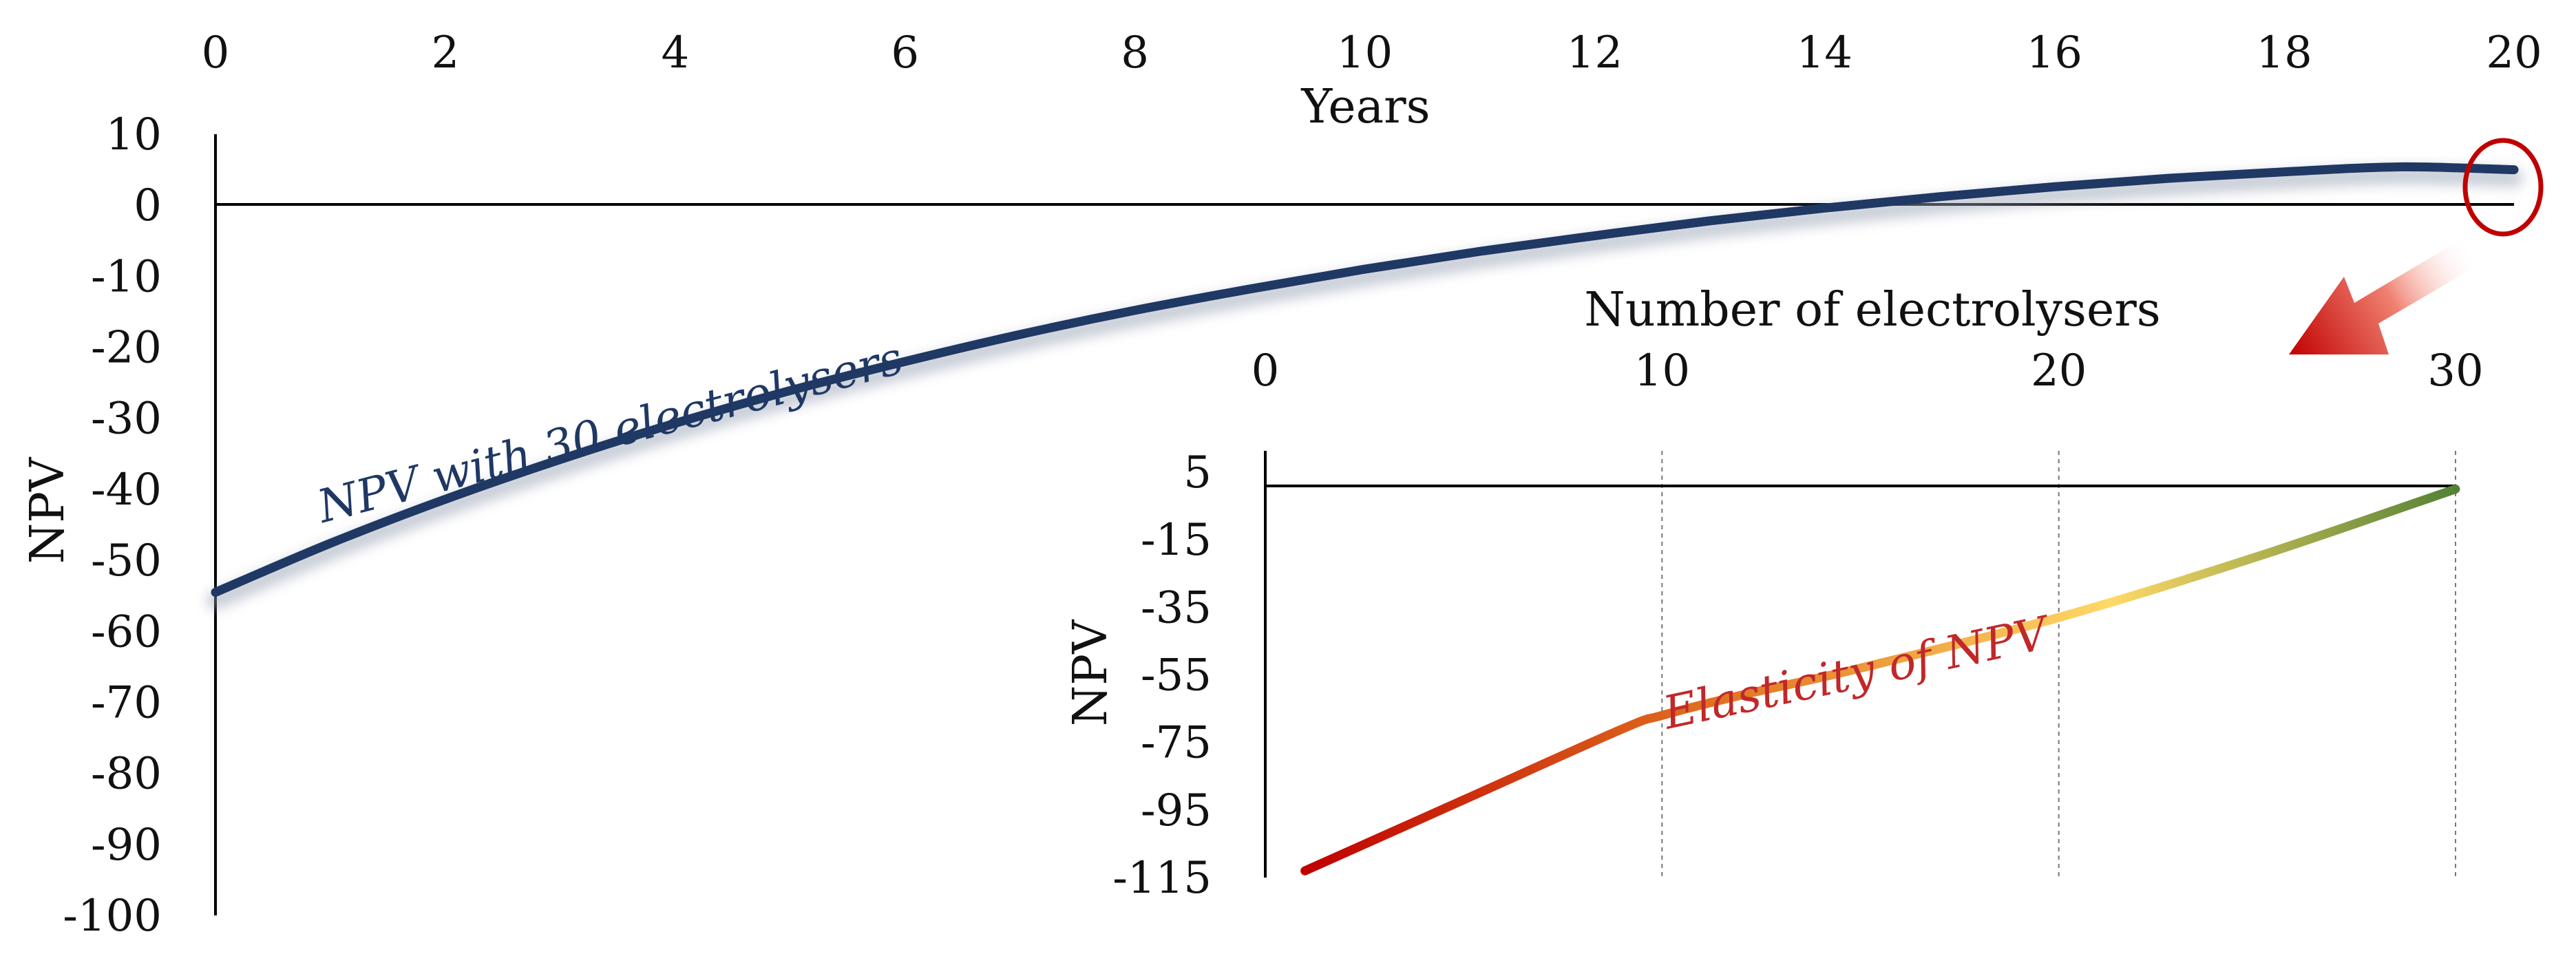  Describe the element at coordinates (1868, 371) in the screenshot. I see `inset-x-tick-labels: 0 10 20 30` at that location.